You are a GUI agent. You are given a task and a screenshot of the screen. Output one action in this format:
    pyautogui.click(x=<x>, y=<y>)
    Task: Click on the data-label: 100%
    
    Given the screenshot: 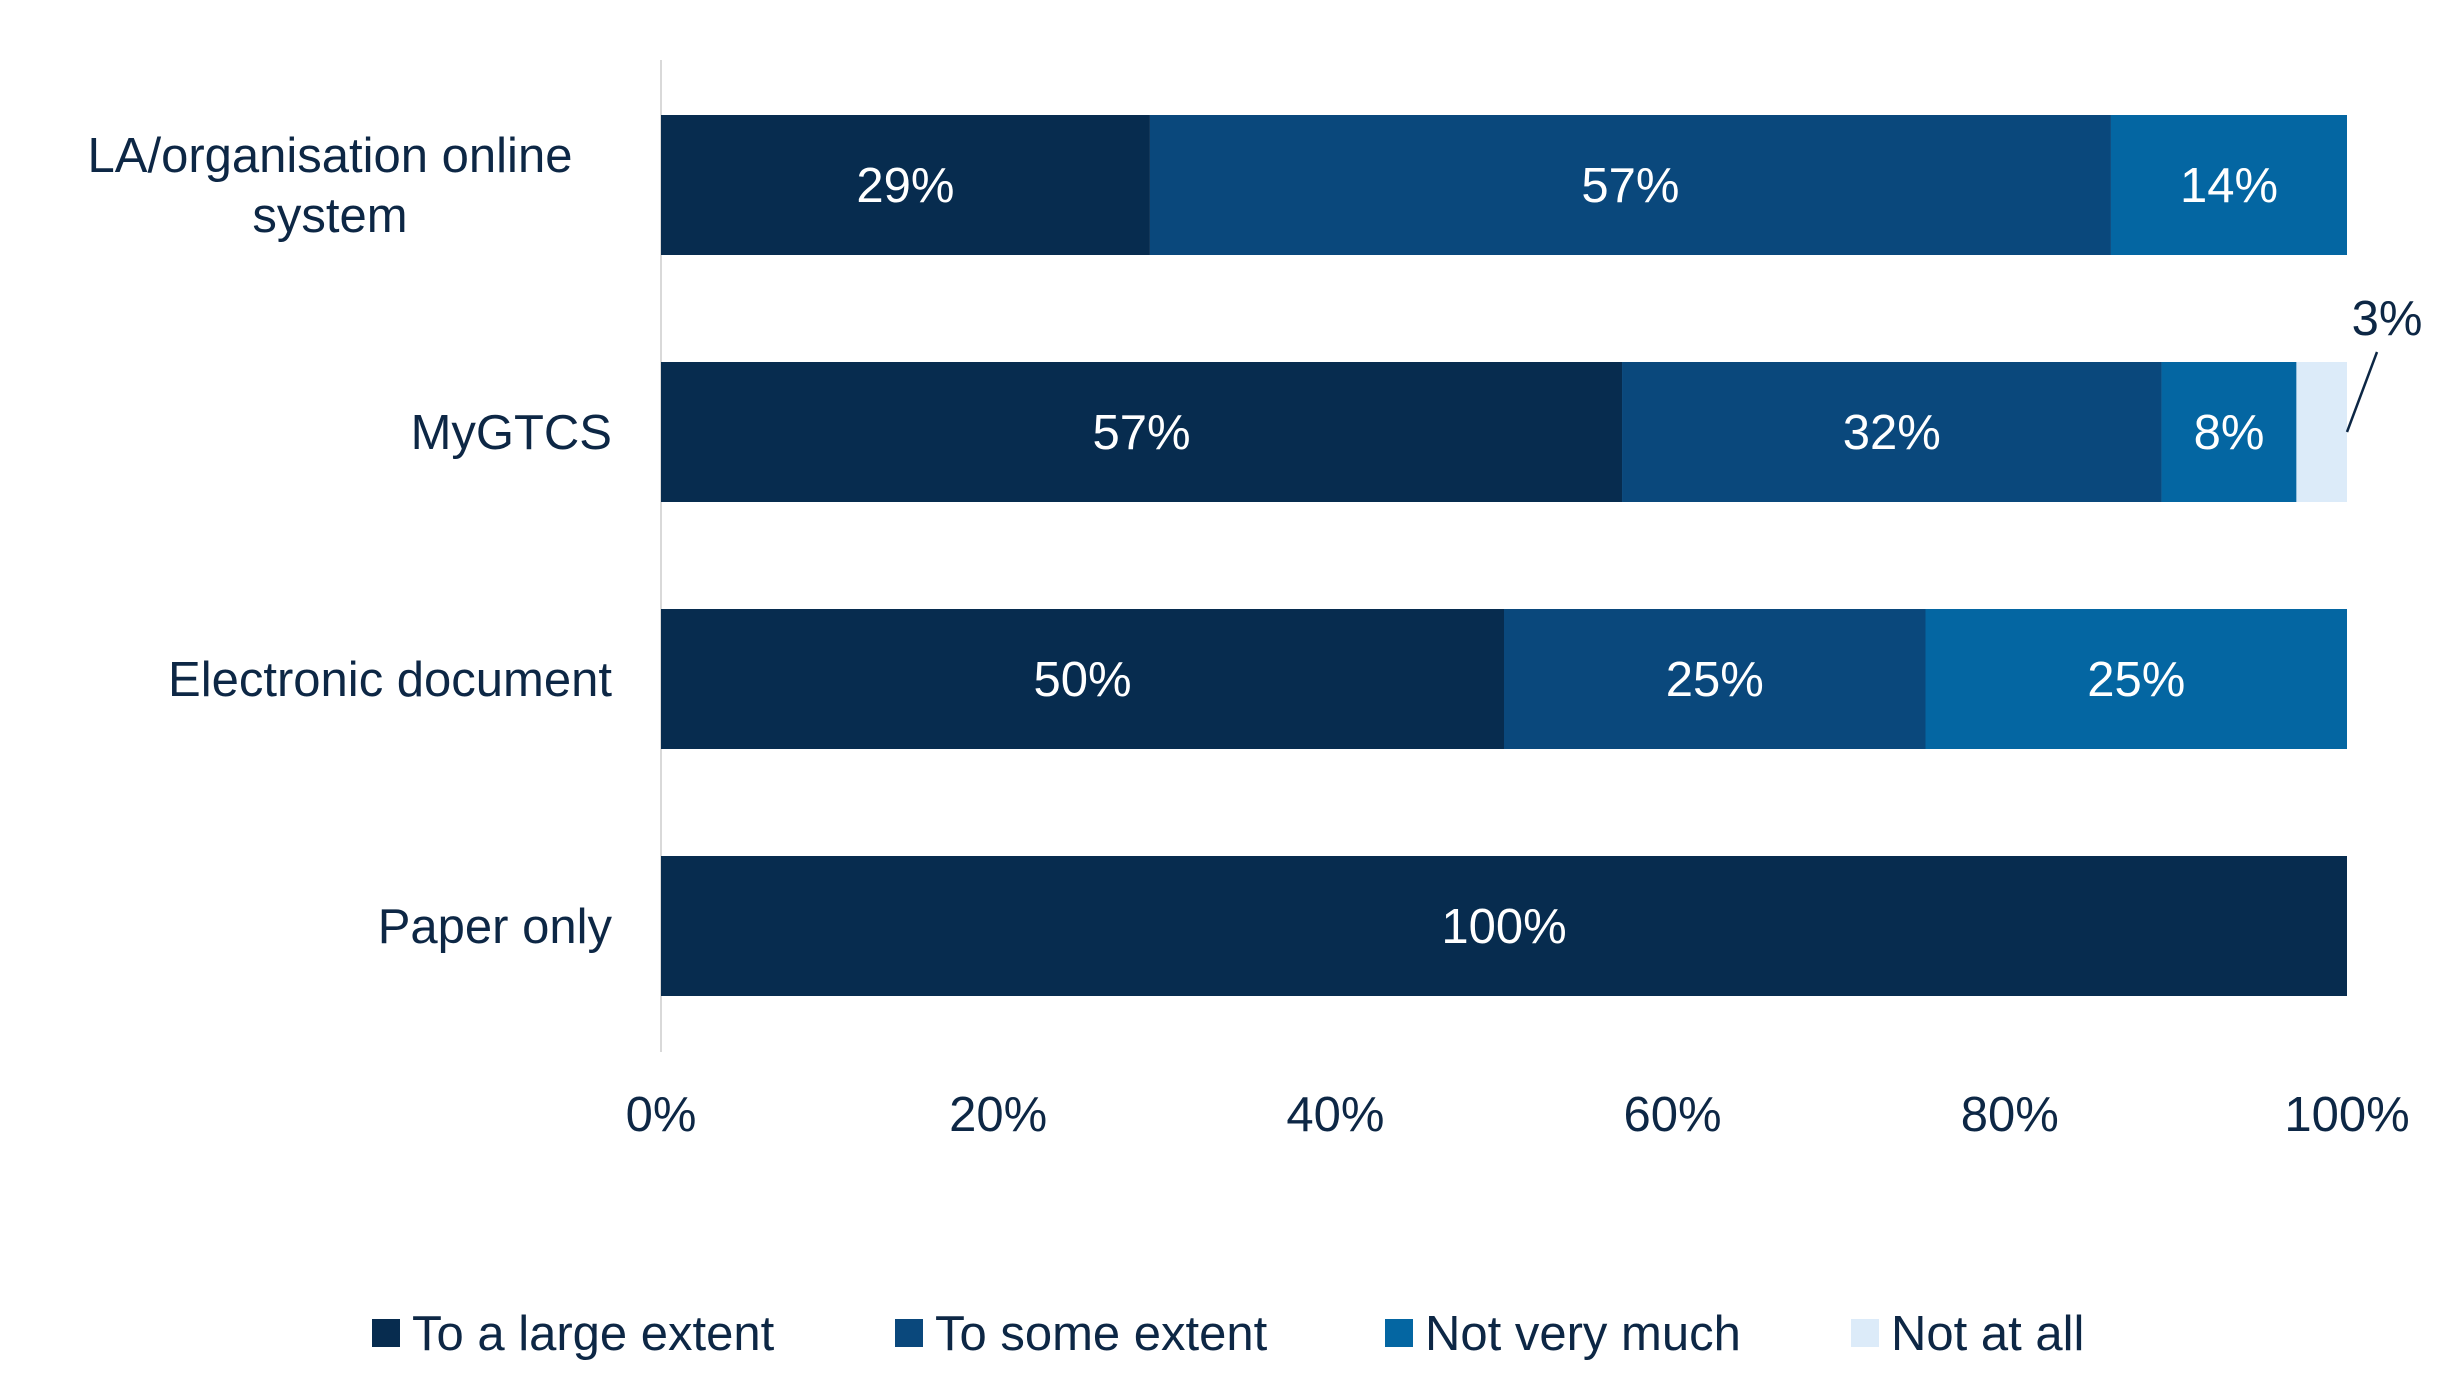 What is the action you would take?
    pyautogui.click(x=1503, y=927)
    